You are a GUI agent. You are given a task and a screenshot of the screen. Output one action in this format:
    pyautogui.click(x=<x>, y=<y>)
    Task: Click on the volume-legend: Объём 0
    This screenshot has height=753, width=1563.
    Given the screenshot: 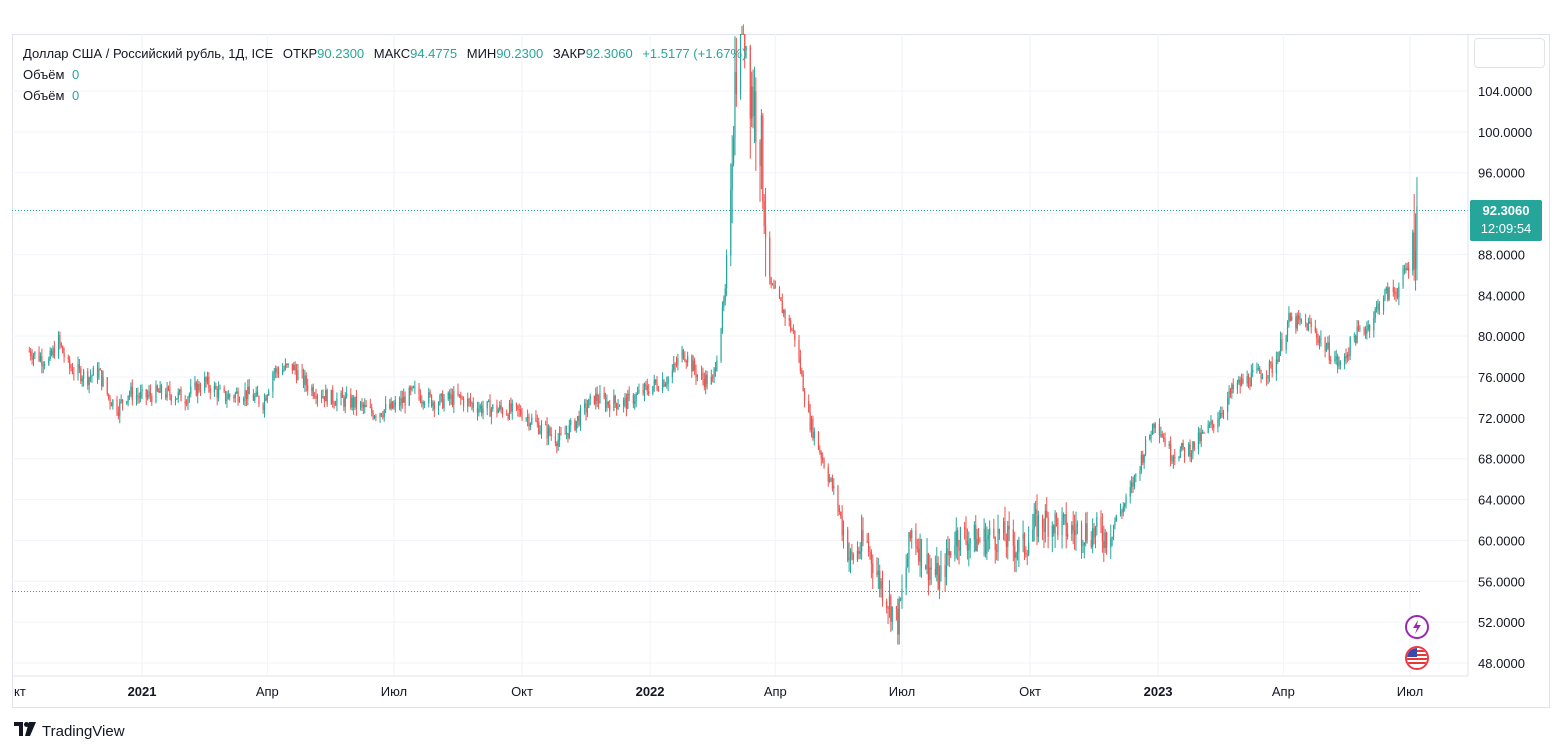 What is the action you would take?
    pyautogui.click(x=51, y=75)
    